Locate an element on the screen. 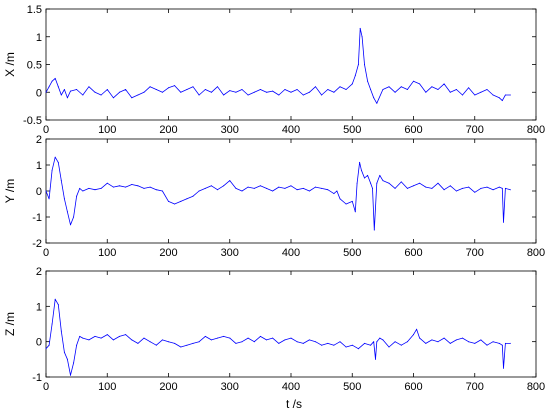 Image resolution: width=550 pixels, height=413 pixels. y-ytick-label: 1 is located at coordinates (39, 166).